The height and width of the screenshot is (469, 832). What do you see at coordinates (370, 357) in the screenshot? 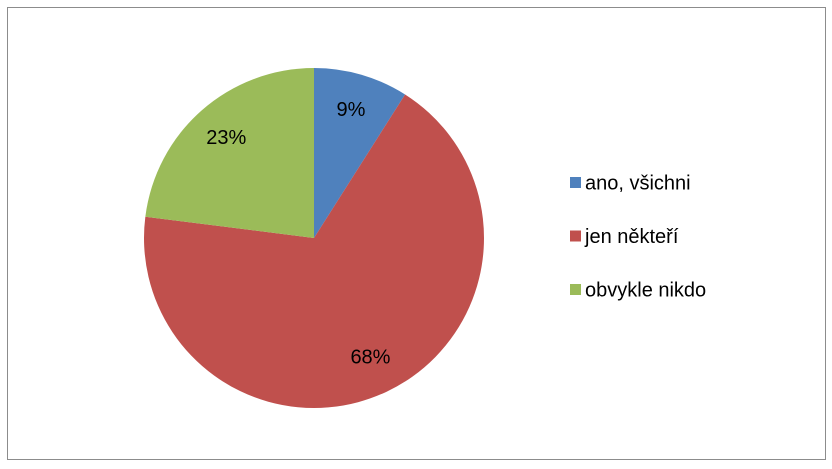
I see `data-label: 68%` at bounding box center [370, 357].